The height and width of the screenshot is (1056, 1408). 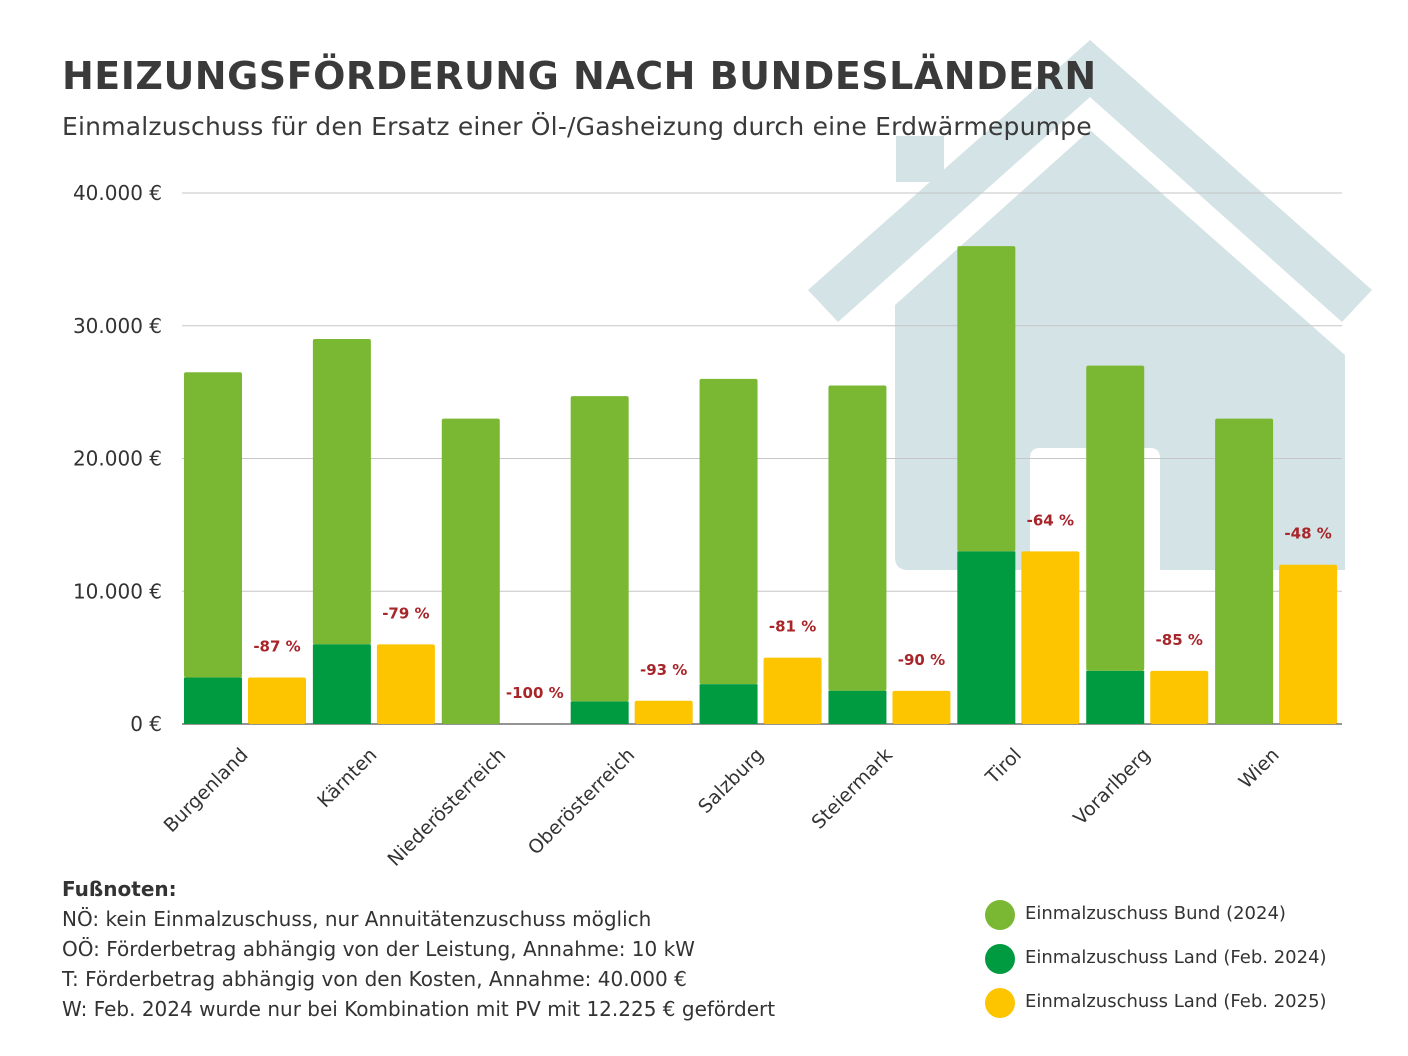 I want to click on legend-swatch-land-2025, so click(x=1000, y=1003).